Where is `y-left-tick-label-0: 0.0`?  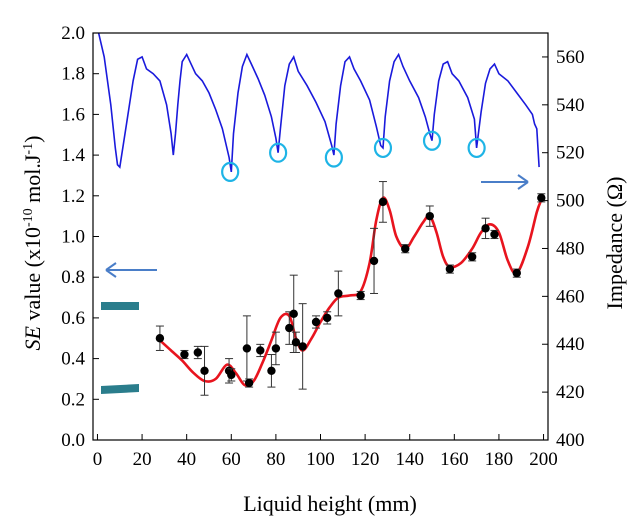 y-left-tick-label-0: 0.0 is located at coordinates (73, 440).